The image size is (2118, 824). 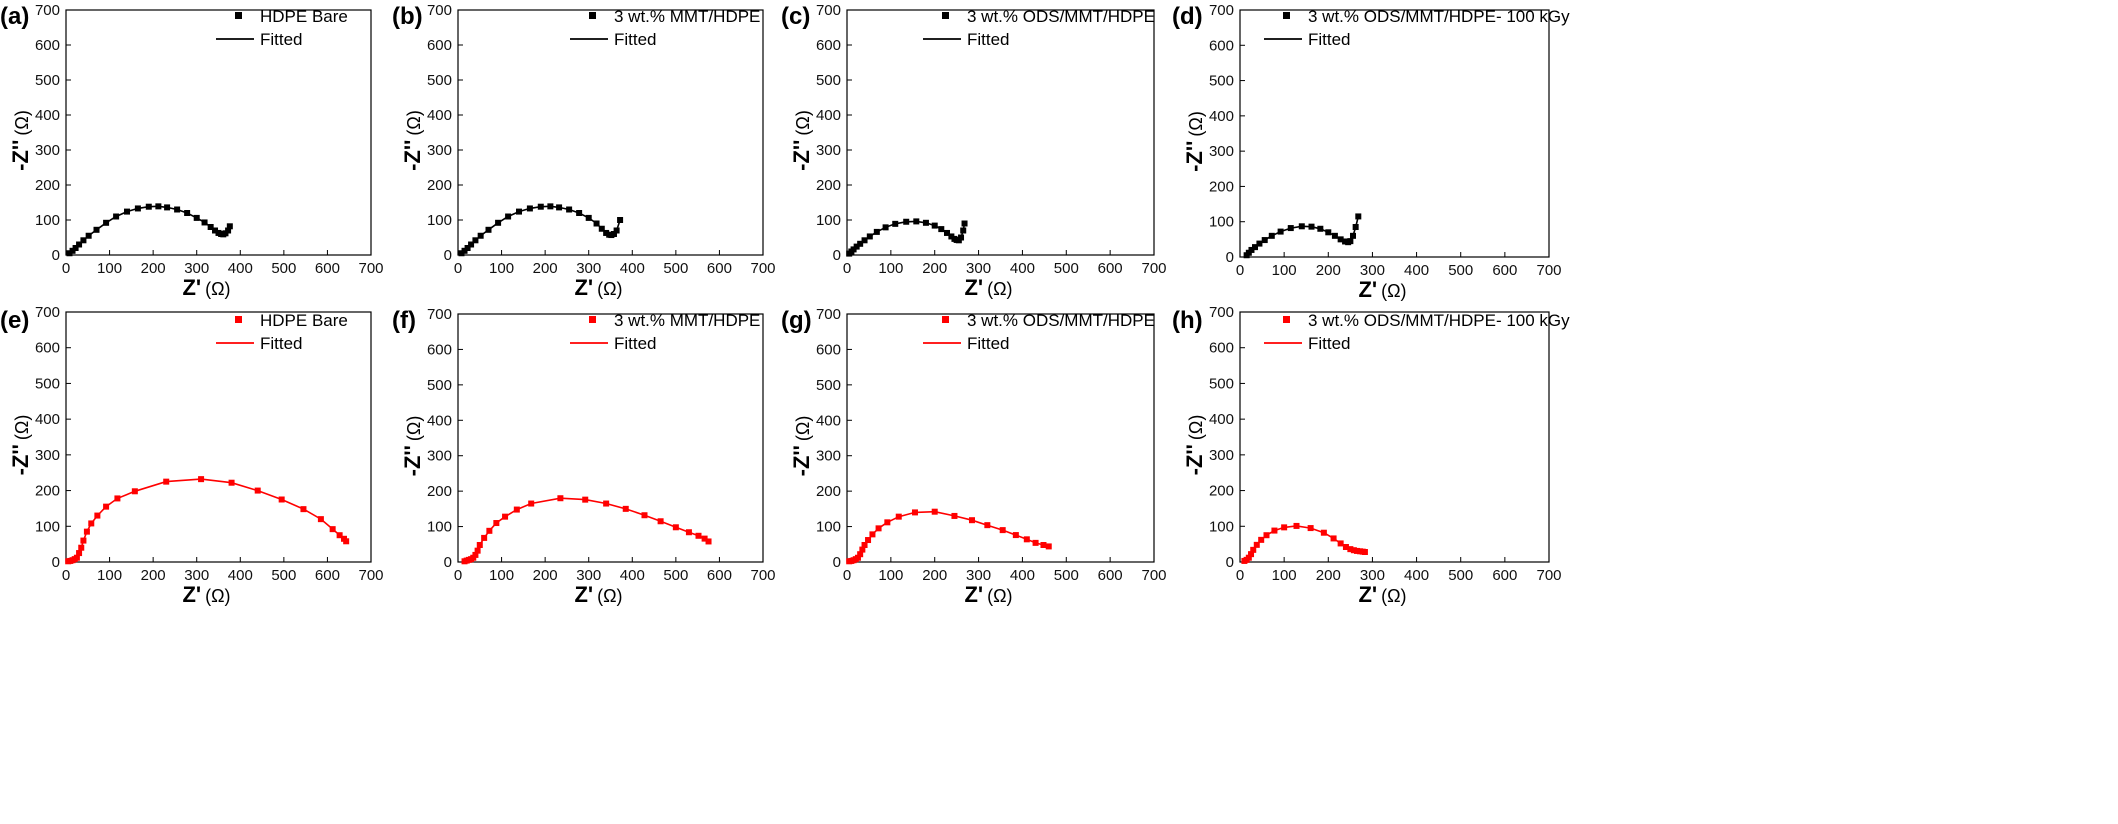 What do you see at coordinates (1221, 383) in the screenshot?
I see `y-tick-label: 500` at bounding box center [1221, 383].